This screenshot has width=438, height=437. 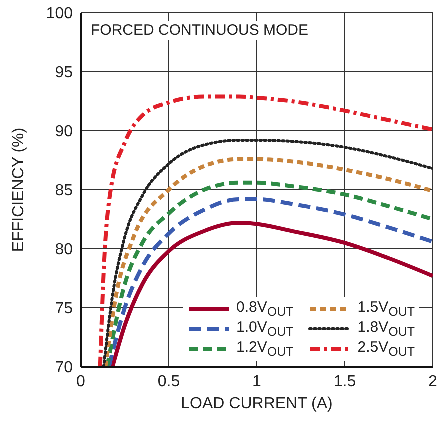 What do you see at coordinates (199, 30) in the screenshot?
I see `annotation: FORCED CONTINUOUS MODE` at bounding box center [199, 30].